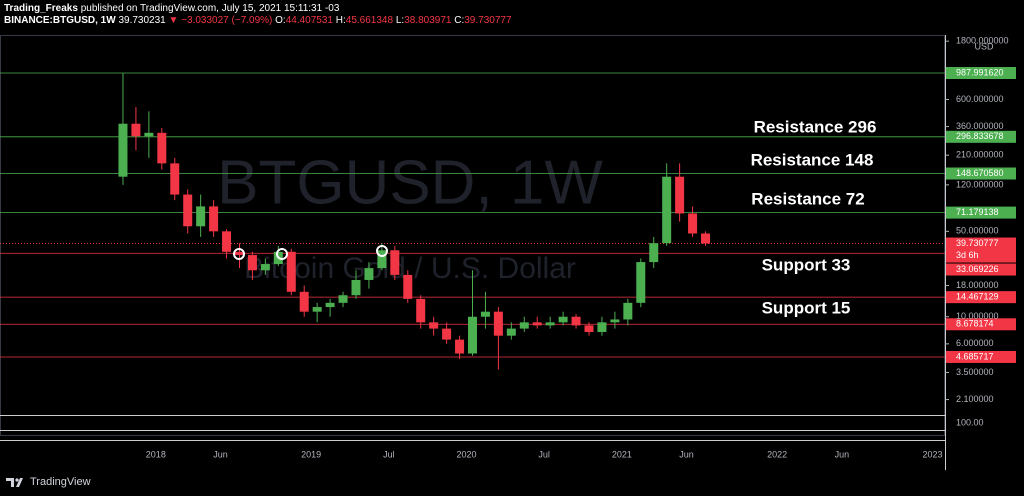 This screenshot has height=496, width=1024. What do you see at coordinates (975, 343) in the screenshot?
I see `y-tick-label: 6.000000` at bounding box center [975, 343].